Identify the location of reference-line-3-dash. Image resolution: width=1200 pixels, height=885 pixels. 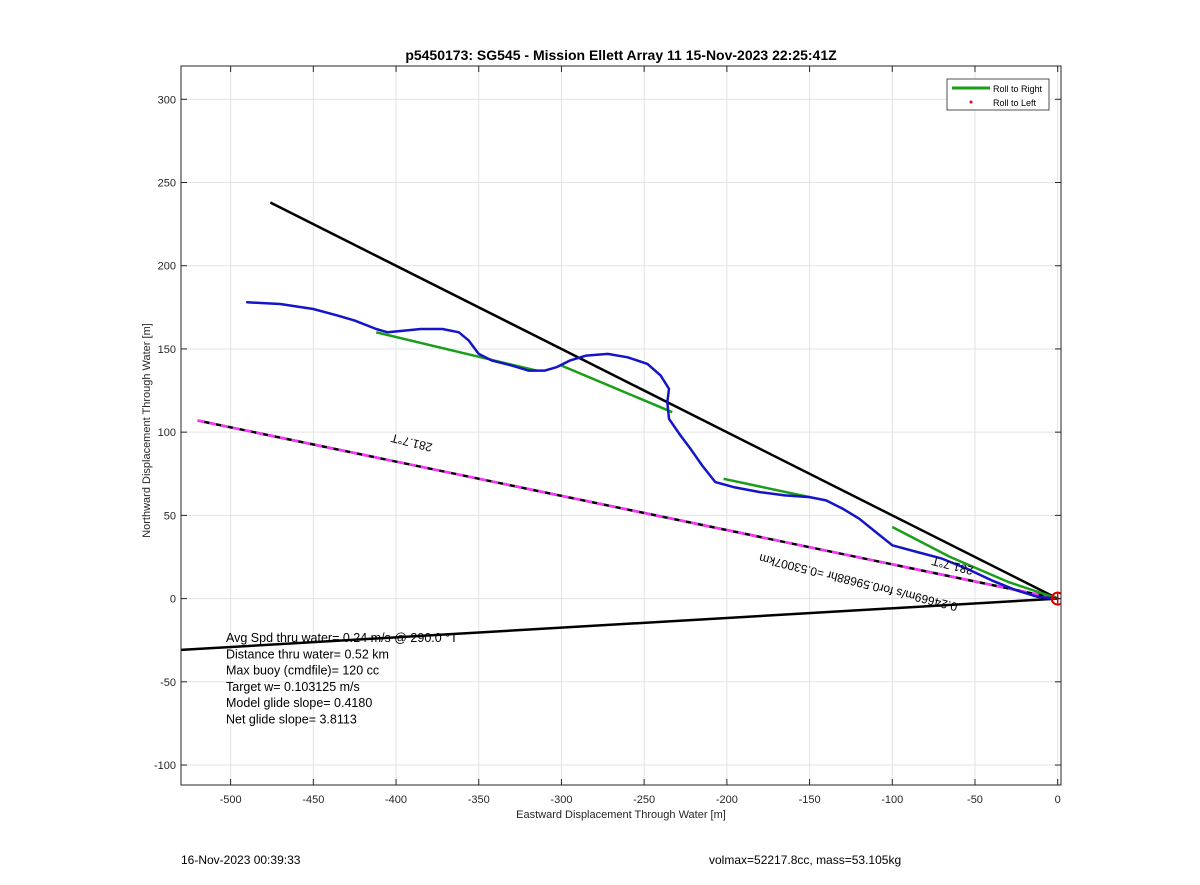
(627, 509).